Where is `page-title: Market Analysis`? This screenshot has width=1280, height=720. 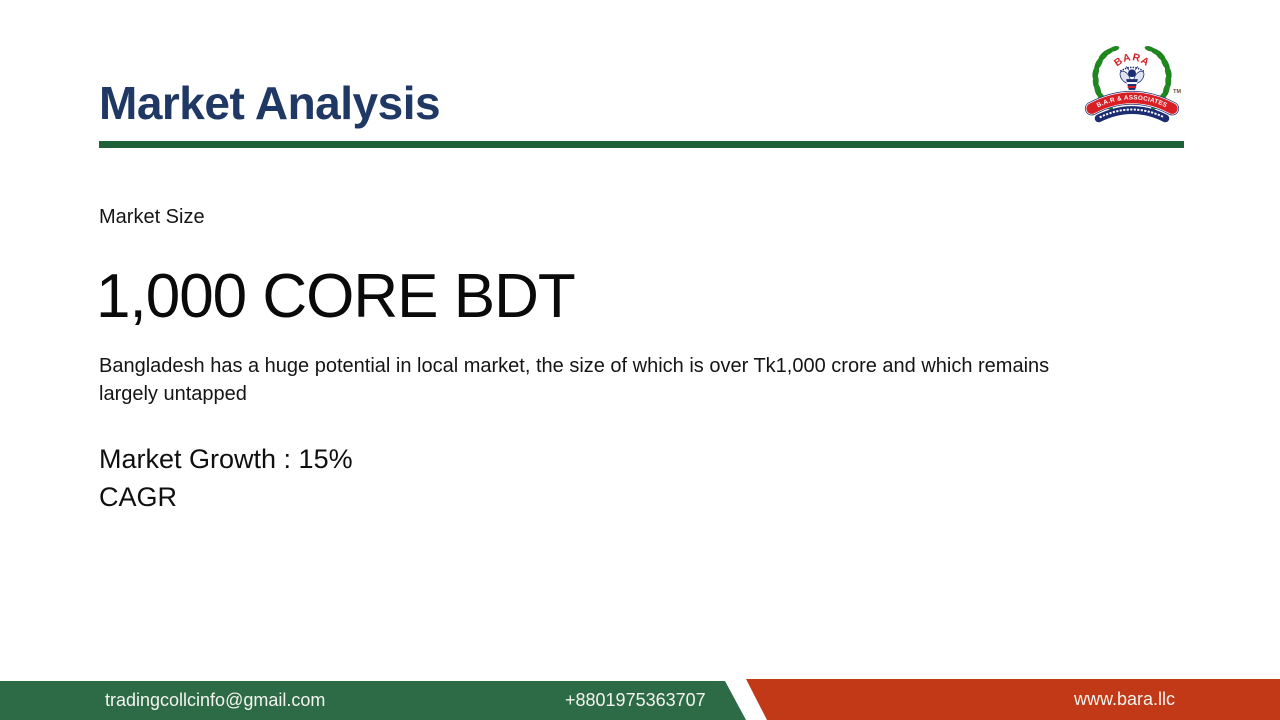 page-title: Market Analysis is located at coordinates (270, 103).